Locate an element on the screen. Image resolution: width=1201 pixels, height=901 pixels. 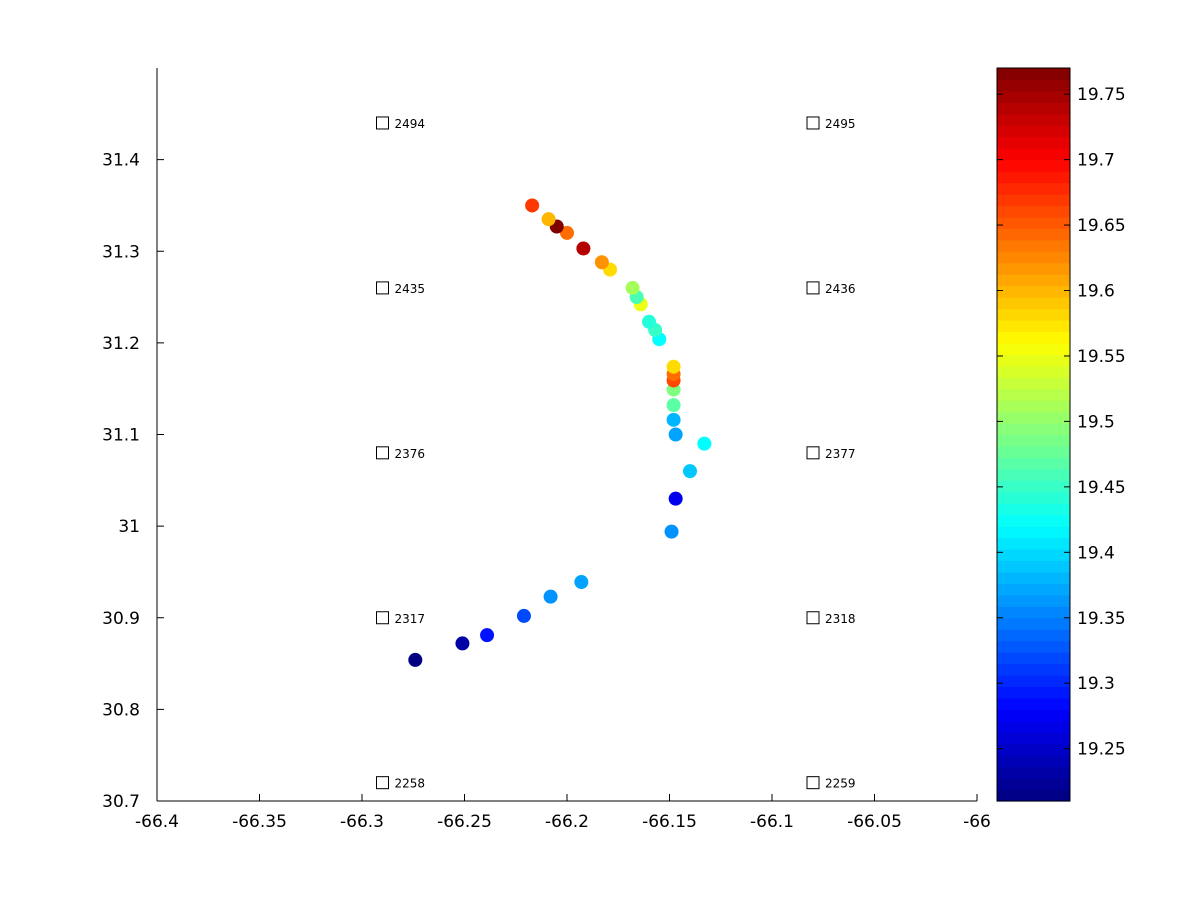
x-tick-label: -66.35 is located at coordinates (259, 822).